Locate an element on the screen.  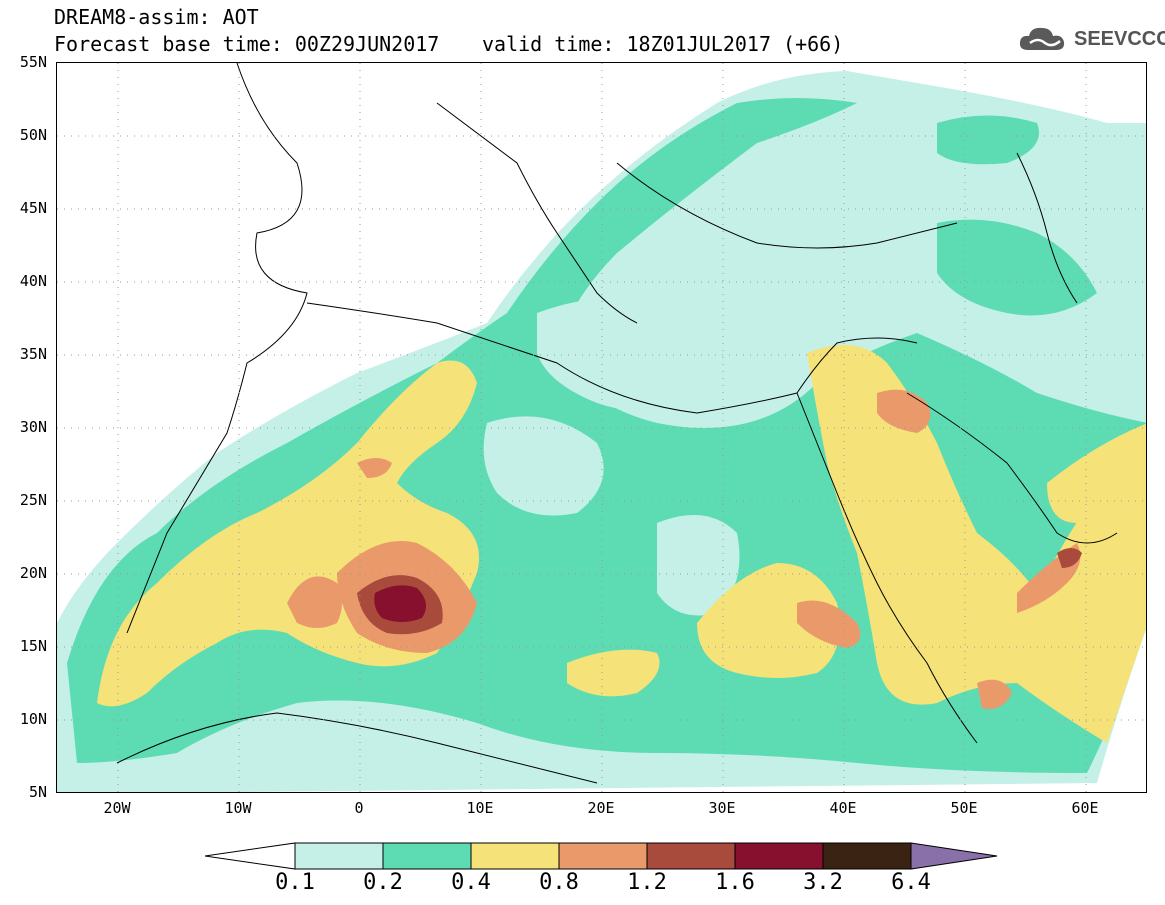
lat-label-50n: 50N is located at coordinates (33, 135).